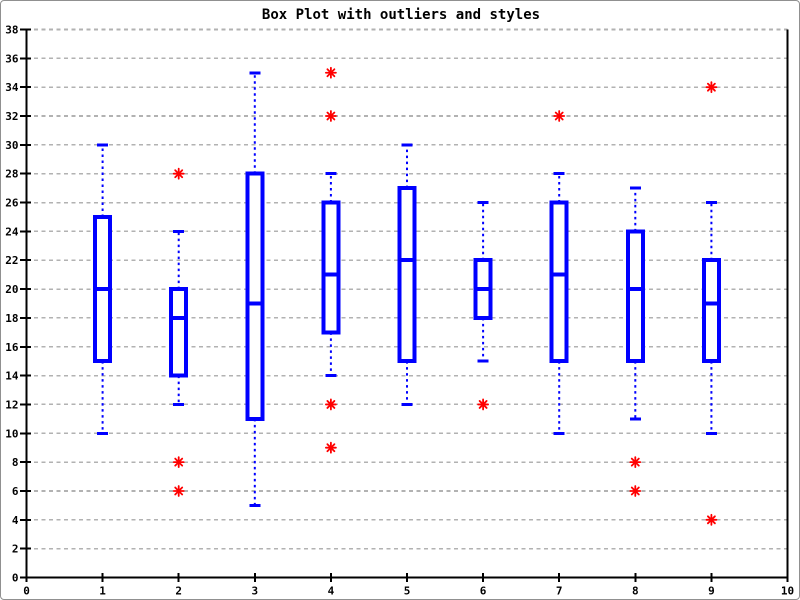  Describe the element at coordinates (12, 376) in the screenshot. I see `y-tick-label-14: 14` at that location.